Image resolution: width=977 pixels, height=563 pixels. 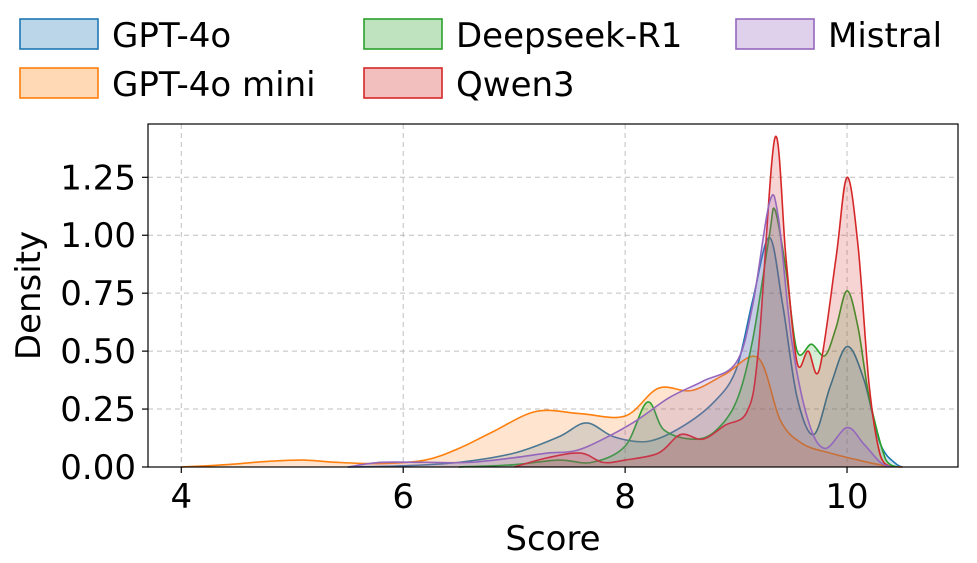 I want to click on y-tick-label: 0.50, so click(x=98, y=352).